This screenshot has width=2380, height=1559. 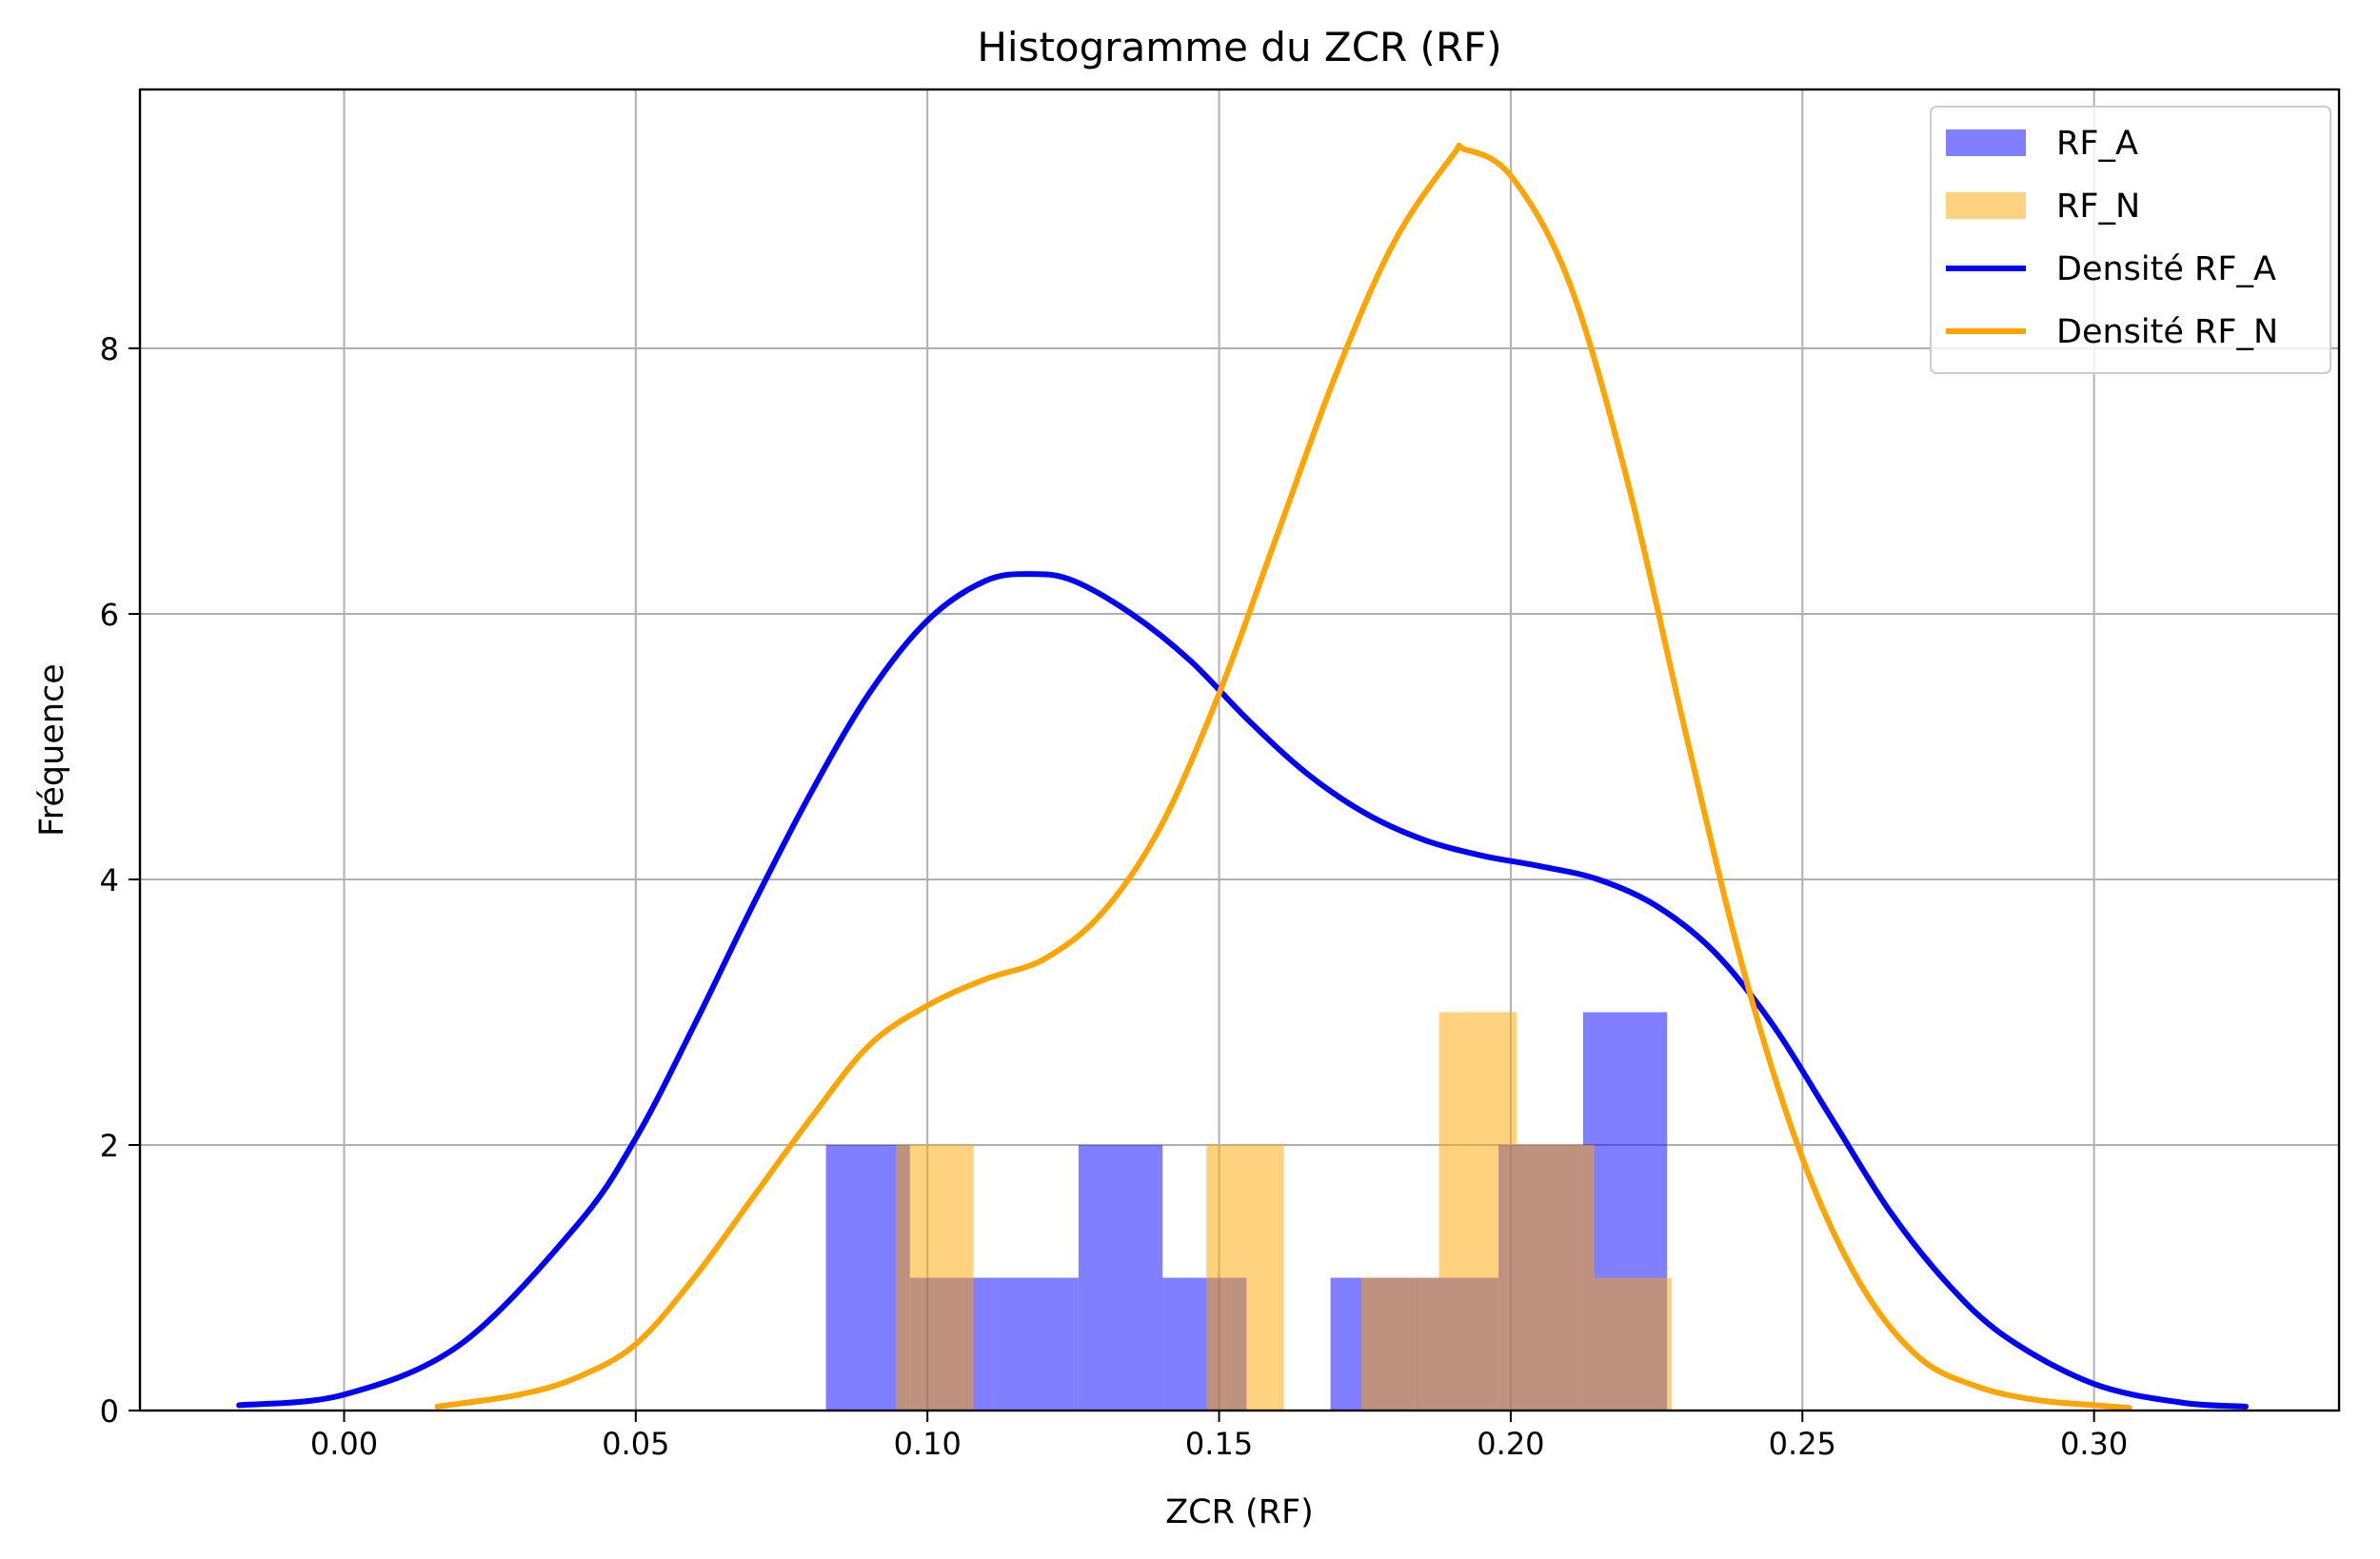 What do you see at coordinates (635, 1444) in the screenshot?
I see `x-tick-label: 0.05` at bounding box center [635, 1444].